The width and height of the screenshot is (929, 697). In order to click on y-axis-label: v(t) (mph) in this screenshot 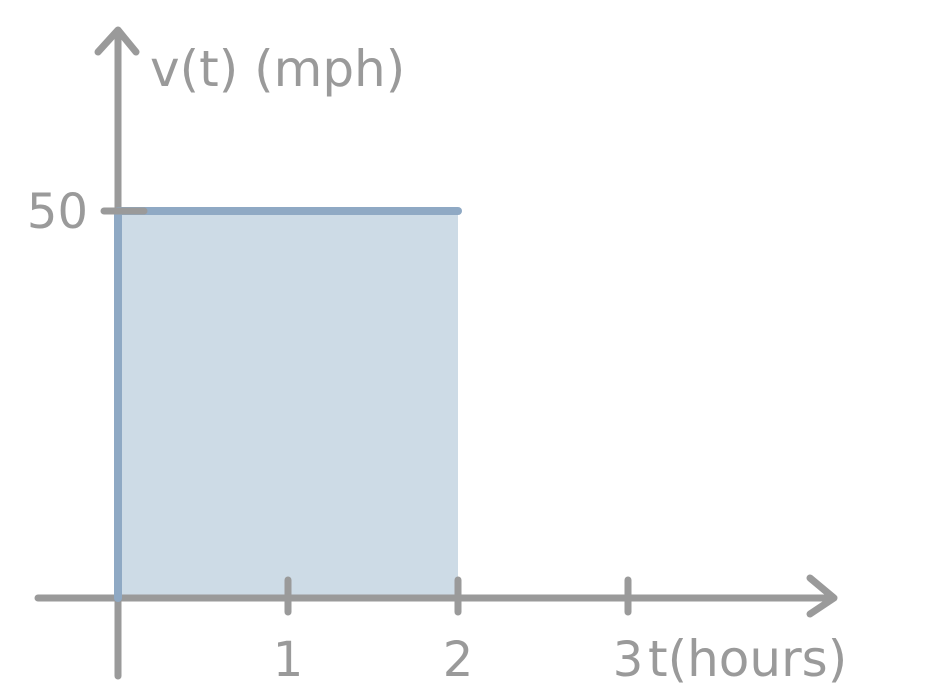, I will do `click(277, 69)`.